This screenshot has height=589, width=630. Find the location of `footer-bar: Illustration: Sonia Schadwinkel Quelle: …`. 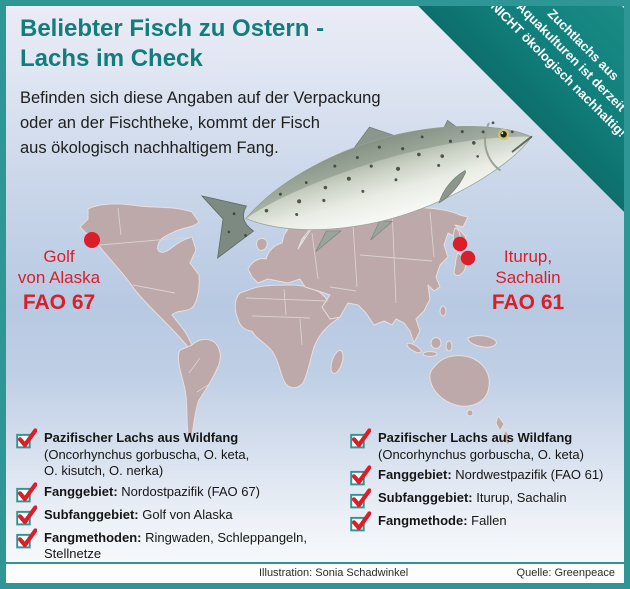

footer-bar: Illustration: Sonia Schadwinkel Quelle: … is located at coordinates (315, 572).